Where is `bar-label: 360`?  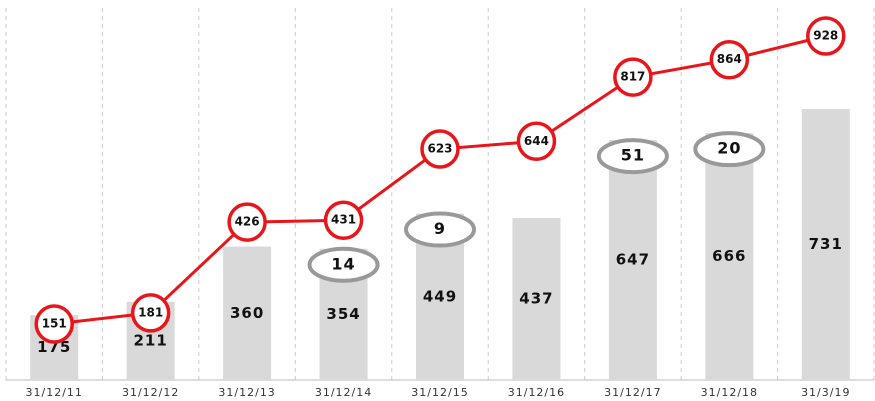 bar-label: 360 is located at coordinates (247, 313).